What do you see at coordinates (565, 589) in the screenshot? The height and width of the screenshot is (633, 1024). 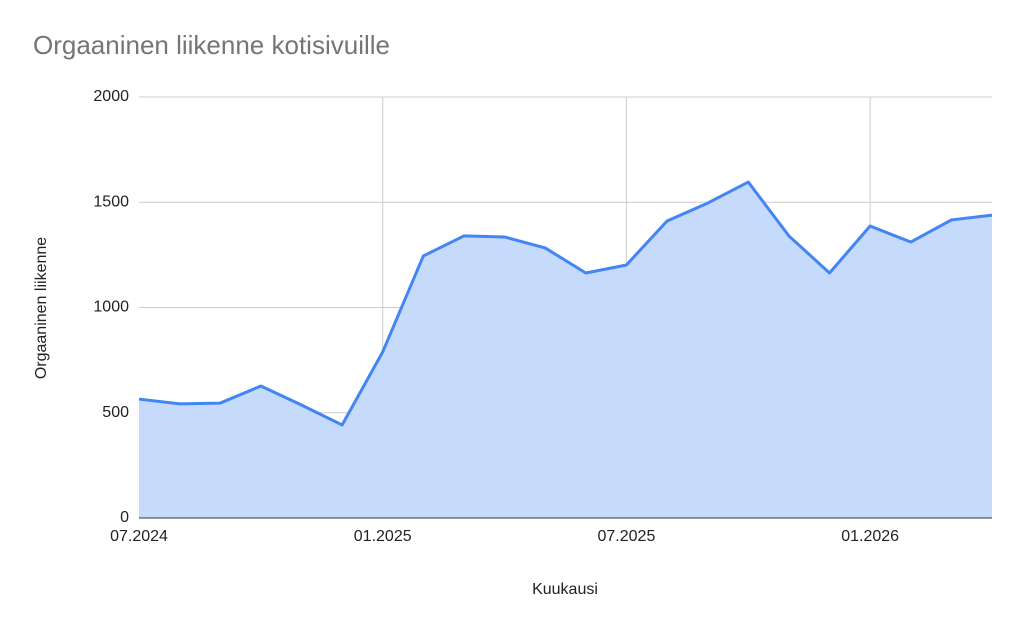 I see `x-axis-label: Kuukausi` at bounding box center [565, 589].